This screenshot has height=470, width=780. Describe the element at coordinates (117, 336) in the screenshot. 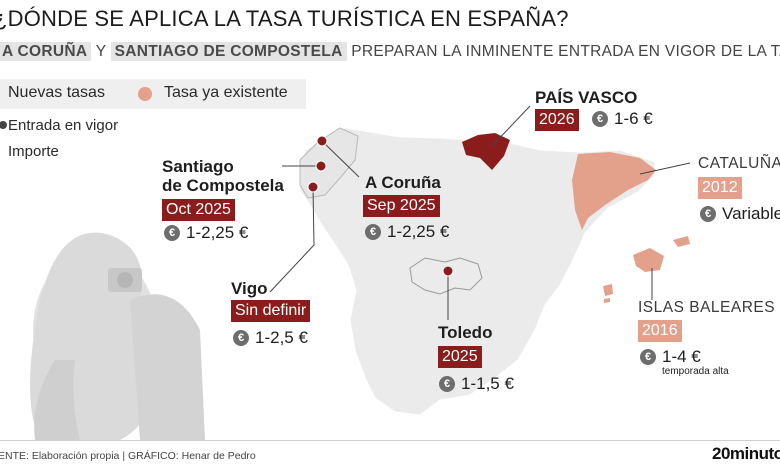

I see `tourist-illustration` at that location.